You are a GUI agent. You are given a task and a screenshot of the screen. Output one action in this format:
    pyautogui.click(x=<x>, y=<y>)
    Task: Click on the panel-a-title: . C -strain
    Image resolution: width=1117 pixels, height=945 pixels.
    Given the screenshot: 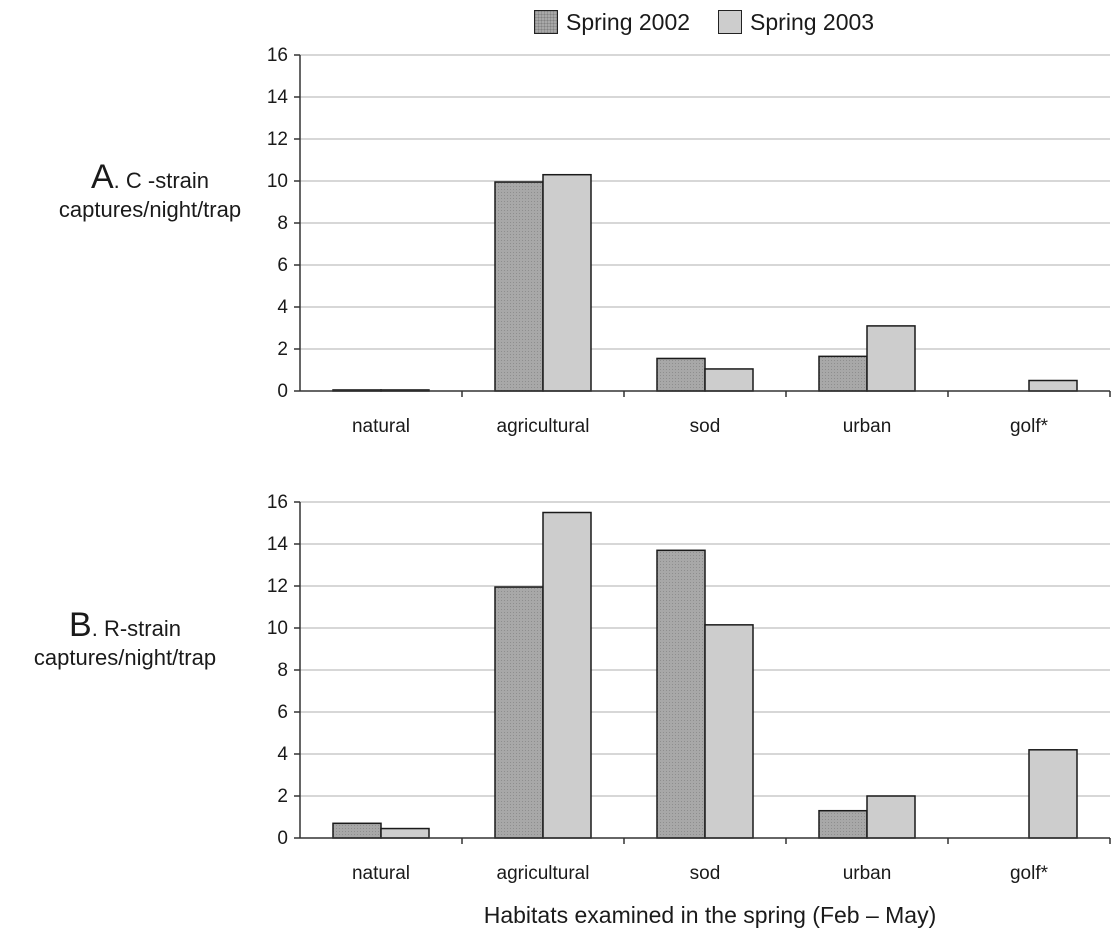 What is the action you would take?
    pyautogui.click(x=161, y=180)
    